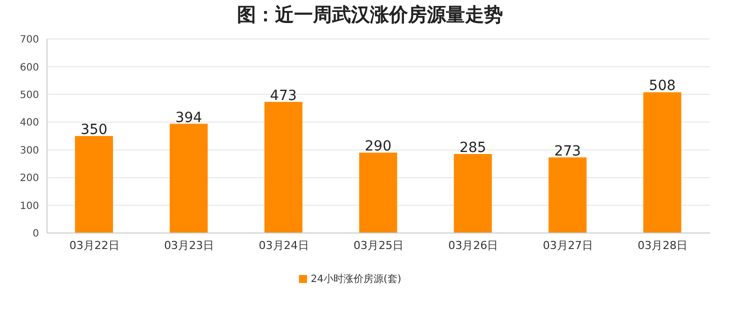 Image resolution: width=740 pixels, height=312 pixels. Describe the element at coordinates (663, 245) in the screenshot. I see `x-tick-label: 03月28日` at that location.